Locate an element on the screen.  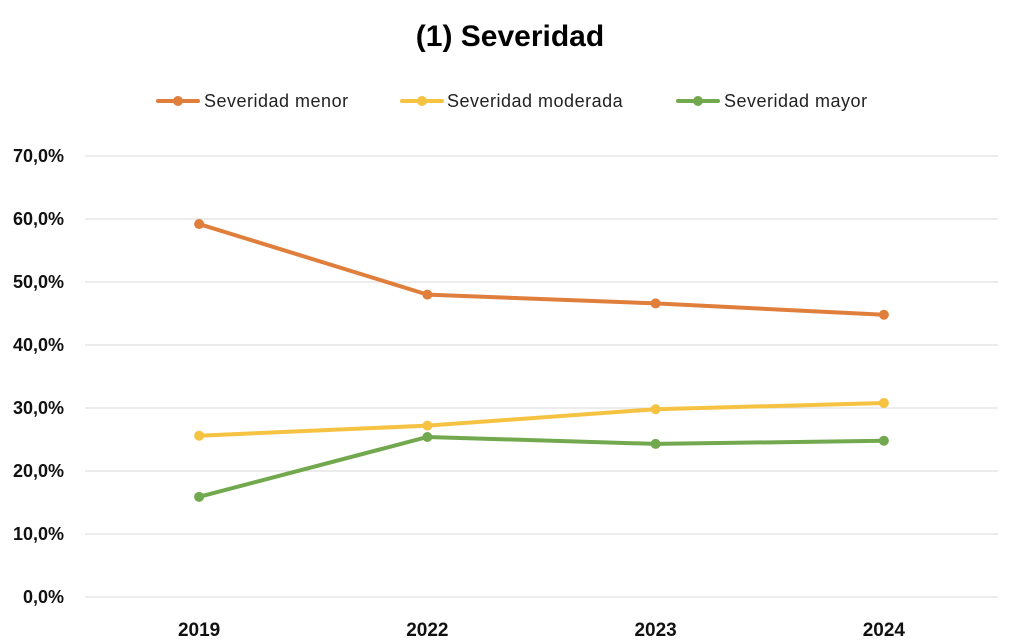
y-tick-label: 40,0% is located at coordinates (38, 345).